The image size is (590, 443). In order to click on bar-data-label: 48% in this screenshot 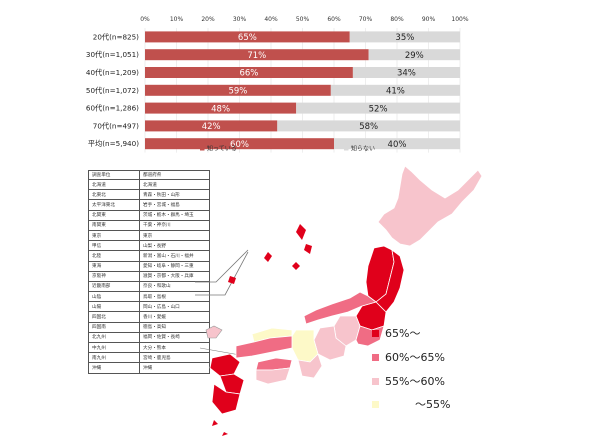, I will do `click(220, 109)`.